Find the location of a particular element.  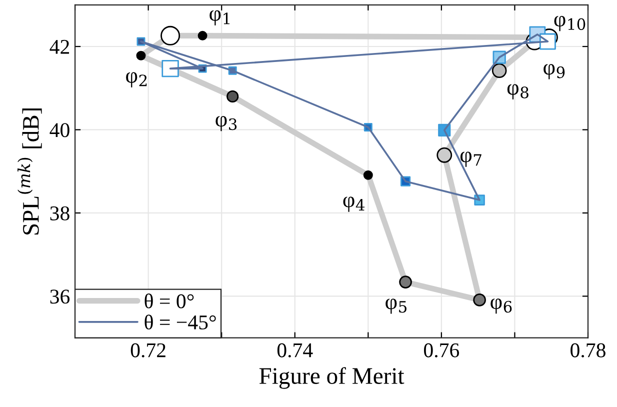

annotation: φ$_{6}$ is located at coordinates (501, 306).